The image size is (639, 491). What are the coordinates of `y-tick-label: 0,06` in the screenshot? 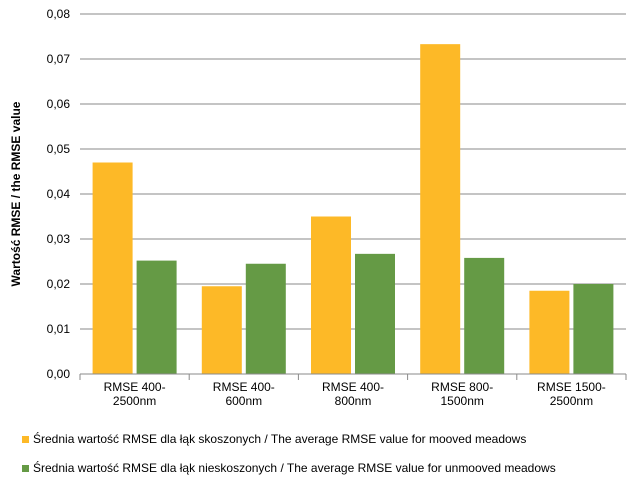 It's located at (59, 104).